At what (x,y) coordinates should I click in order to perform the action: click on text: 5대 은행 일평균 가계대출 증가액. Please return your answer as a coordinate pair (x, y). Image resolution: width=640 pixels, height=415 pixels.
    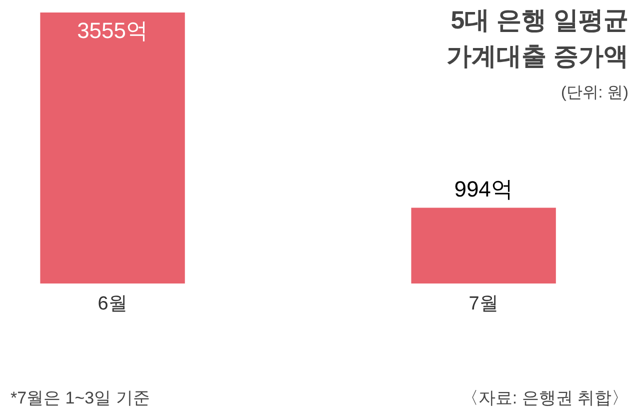
    Looking at the image, I should click on (537, 38).